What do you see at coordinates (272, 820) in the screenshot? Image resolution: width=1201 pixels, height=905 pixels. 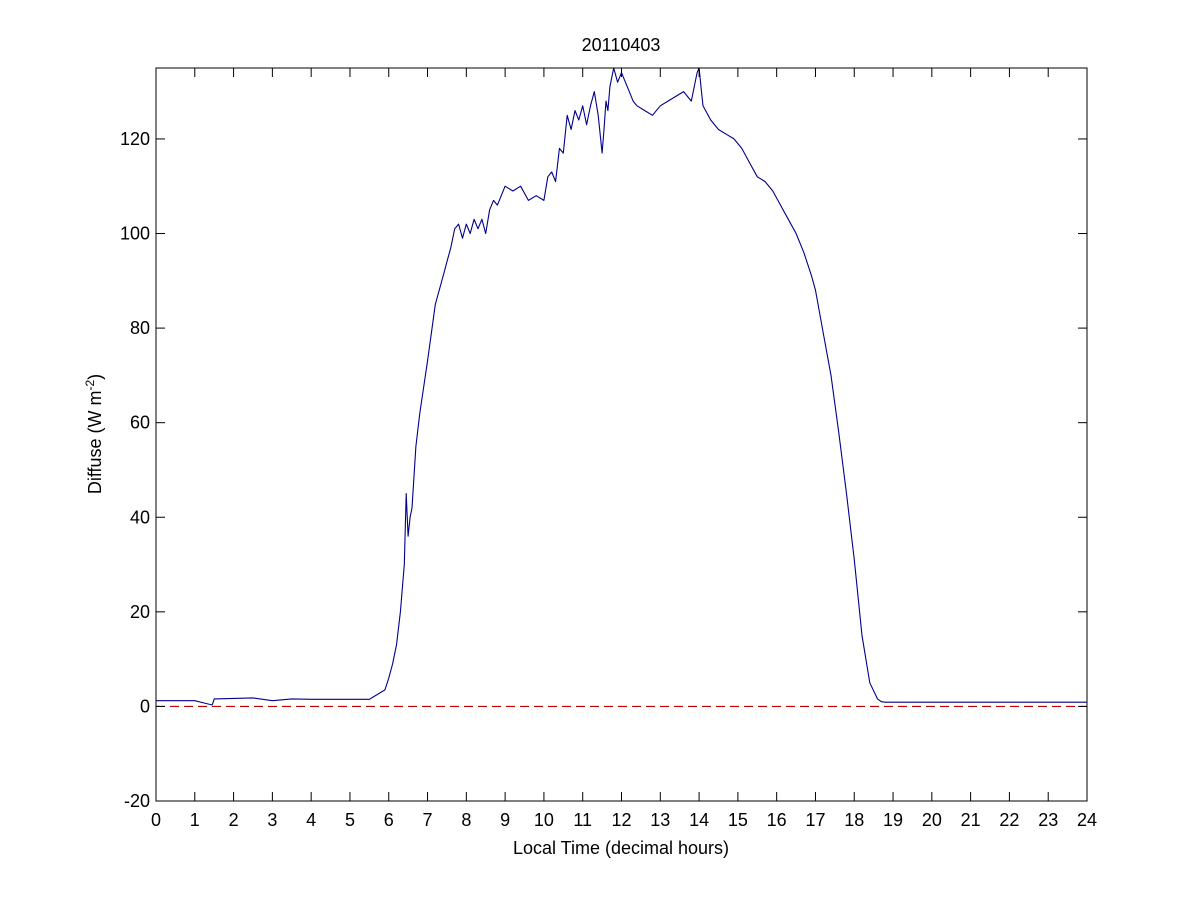 I see `x-tick-label: 3` at bounding box center [272, 820].